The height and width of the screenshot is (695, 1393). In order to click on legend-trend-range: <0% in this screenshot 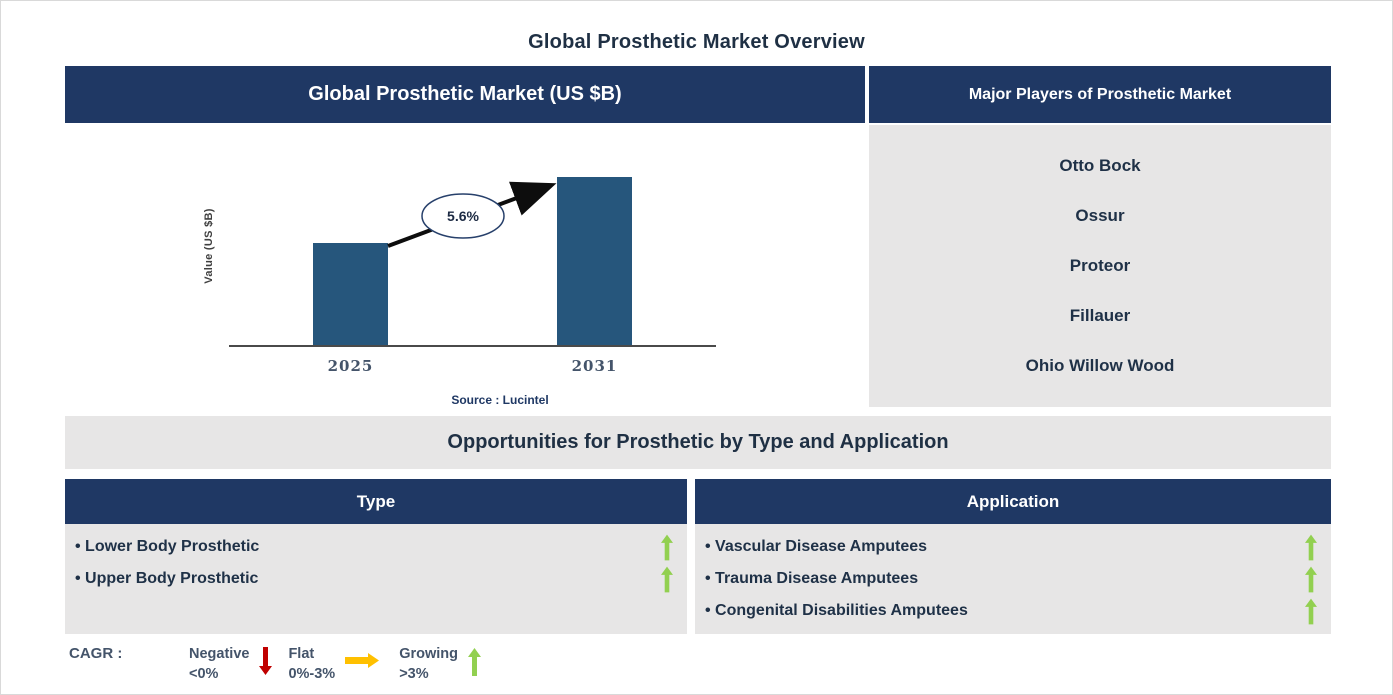, I will do `click(204, 674)`.